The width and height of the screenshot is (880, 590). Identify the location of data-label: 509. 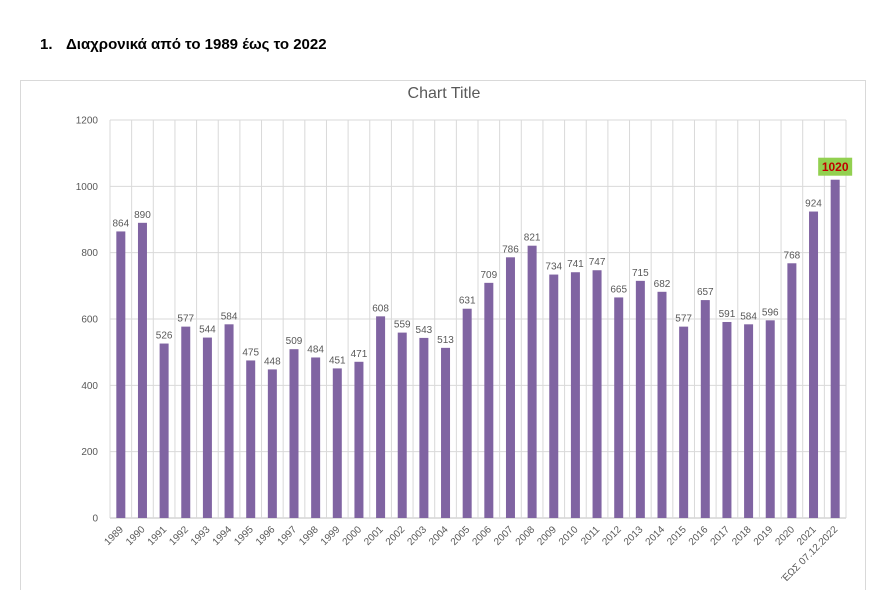
(294, 341).